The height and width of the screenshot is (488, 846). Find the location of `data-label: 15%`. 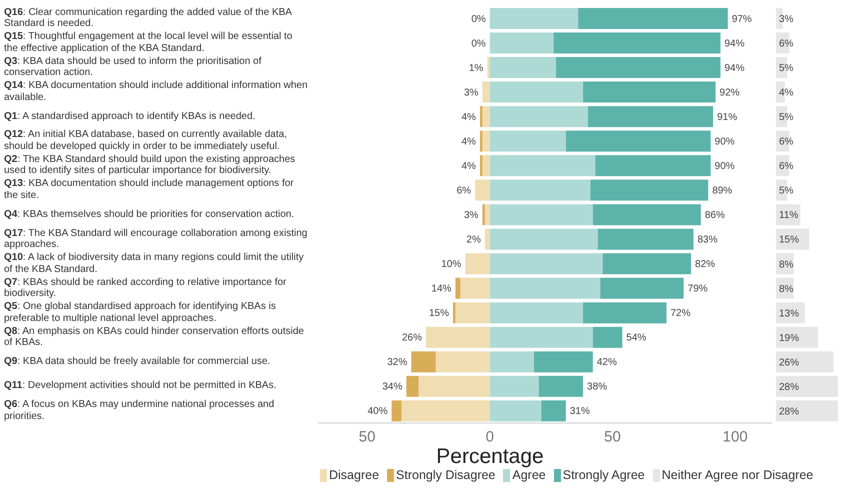

data-label: 15% is located at coordinates (789, 240).